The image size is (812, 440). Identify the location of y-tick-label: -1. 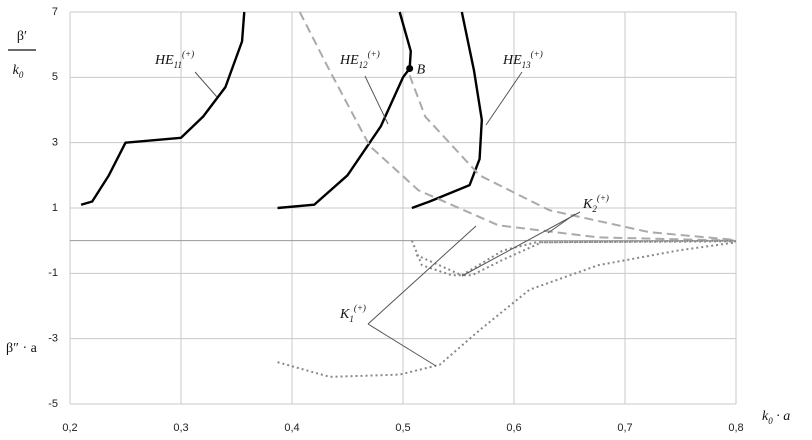
(53, 273).